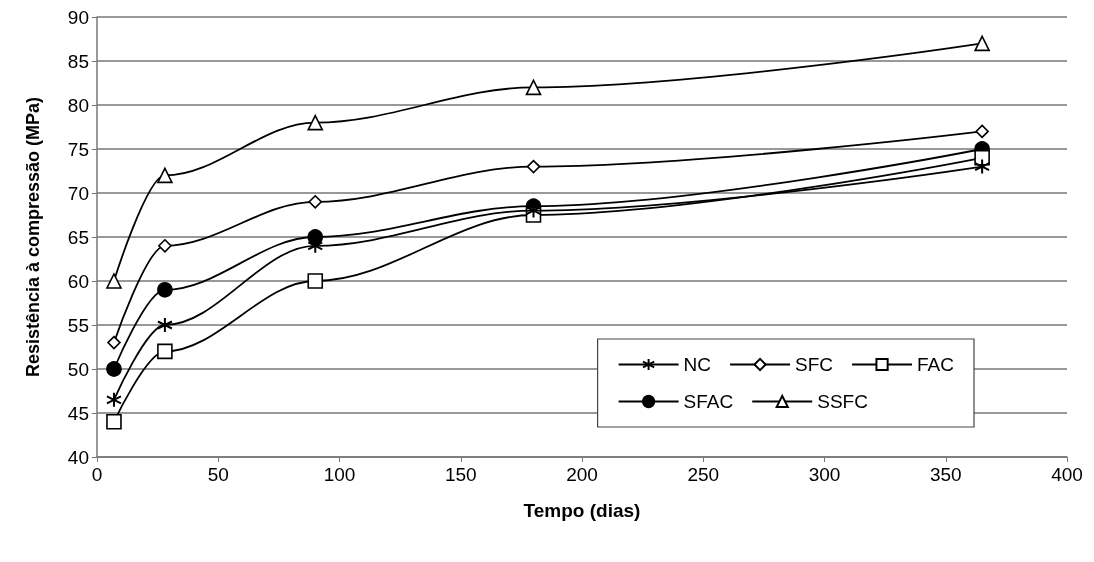 The image size is (1094, 562). Describe the element at coordinates (703, 474) in the screenshot. I see `x-tick-label: 250` at that location.